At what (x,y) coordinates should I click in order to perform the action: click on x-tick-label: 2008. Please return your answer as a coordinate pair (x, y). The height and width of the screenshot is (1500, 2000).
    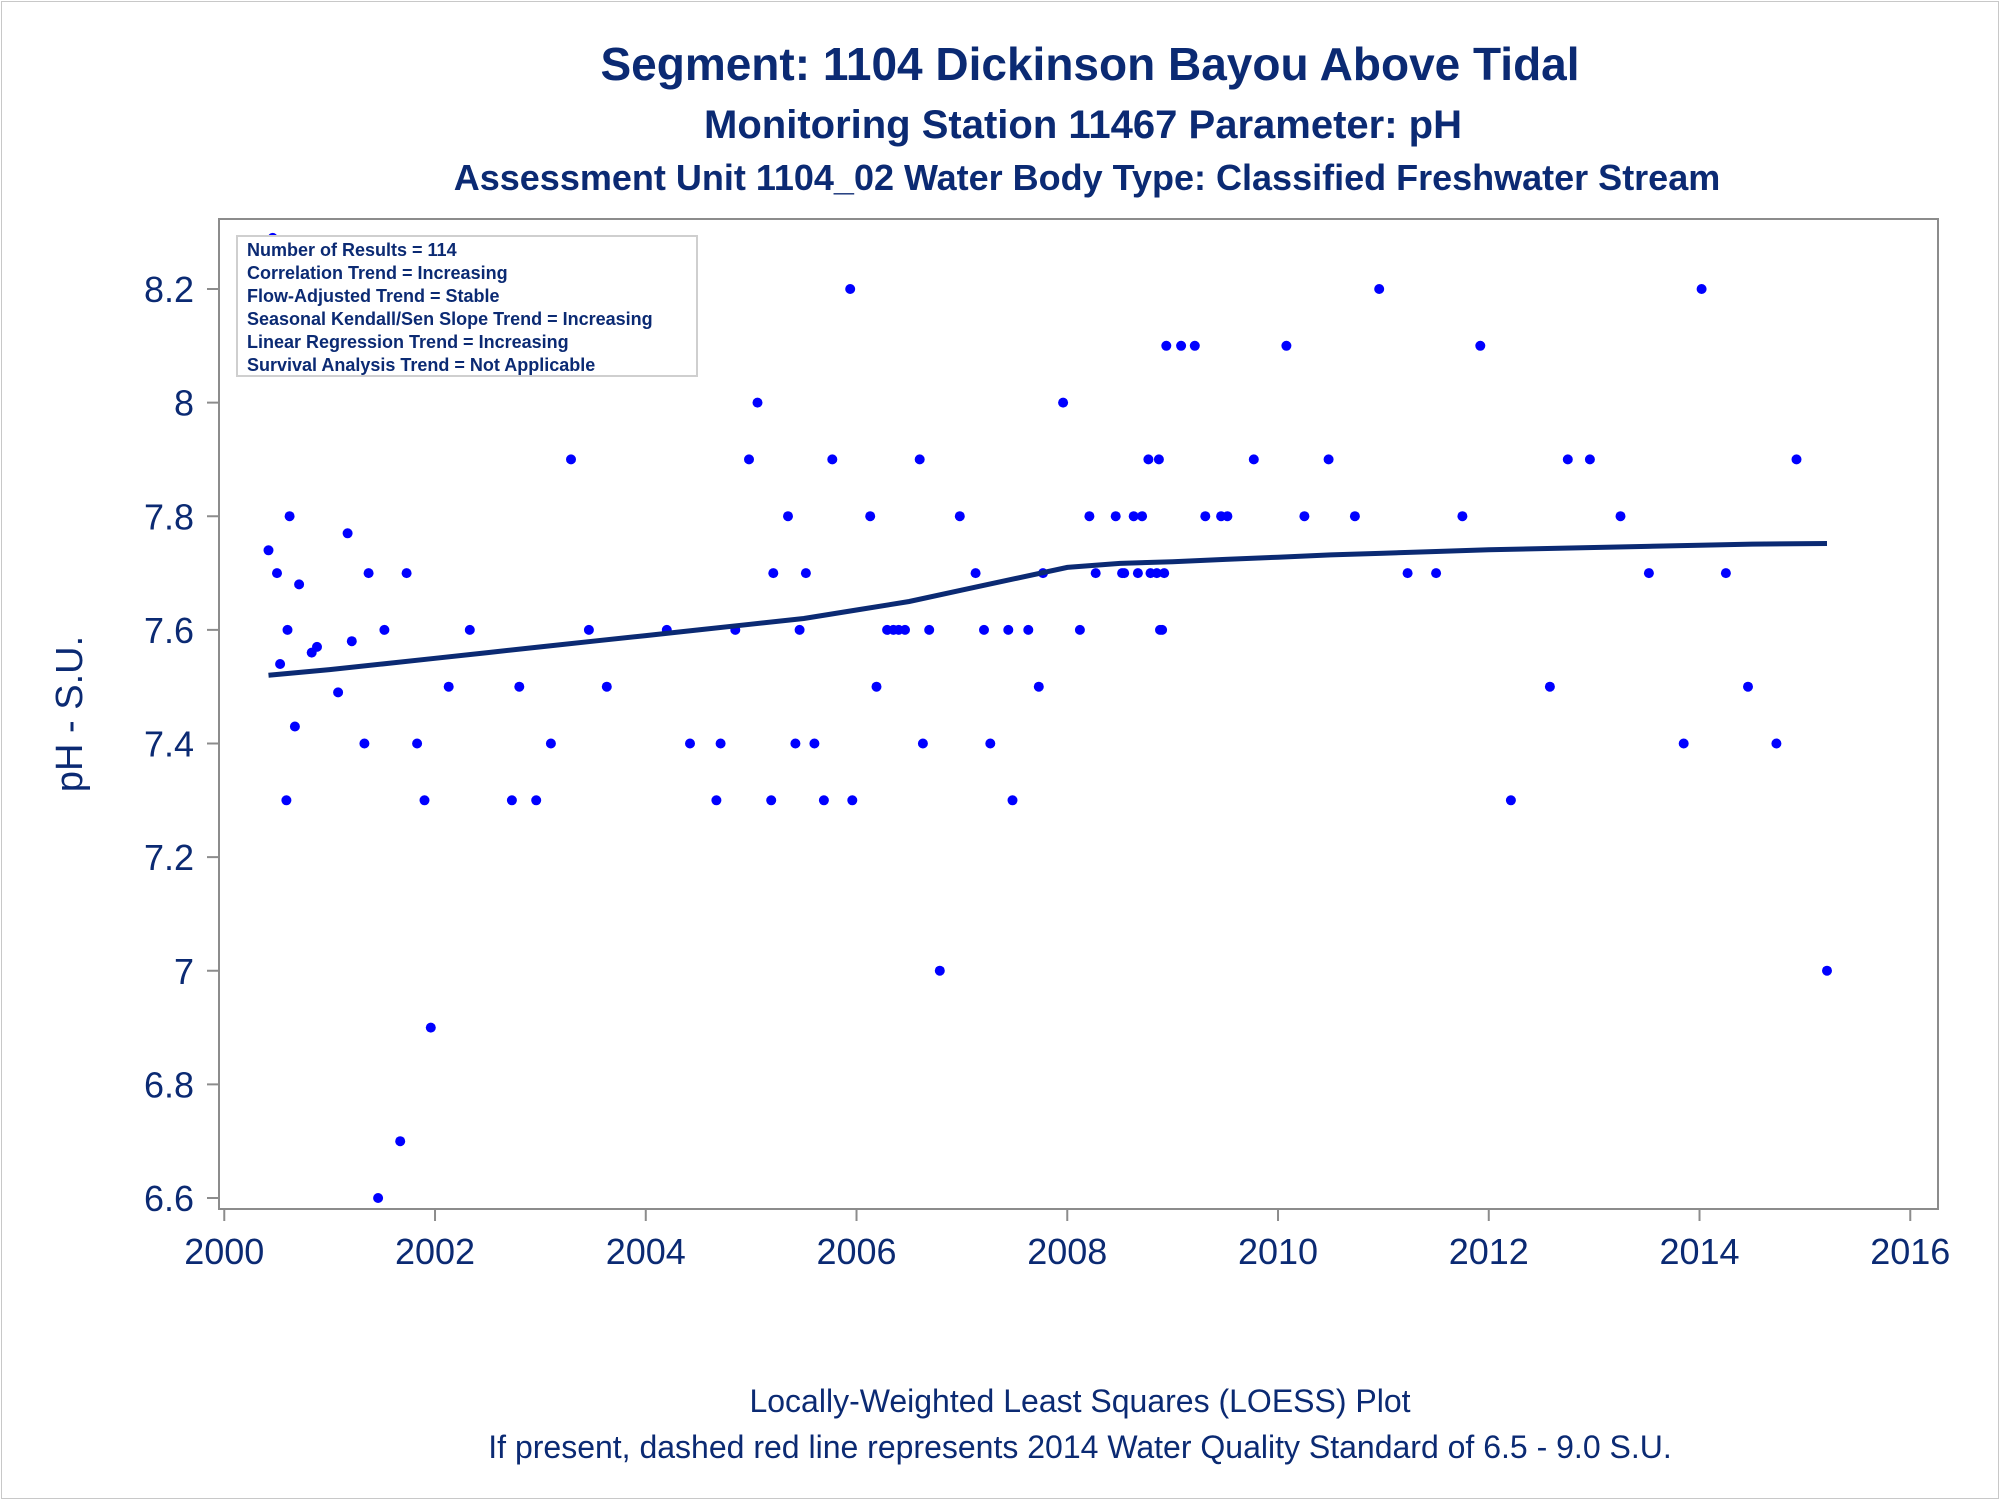
    Looking at the image, I should click on (1067, 1251).